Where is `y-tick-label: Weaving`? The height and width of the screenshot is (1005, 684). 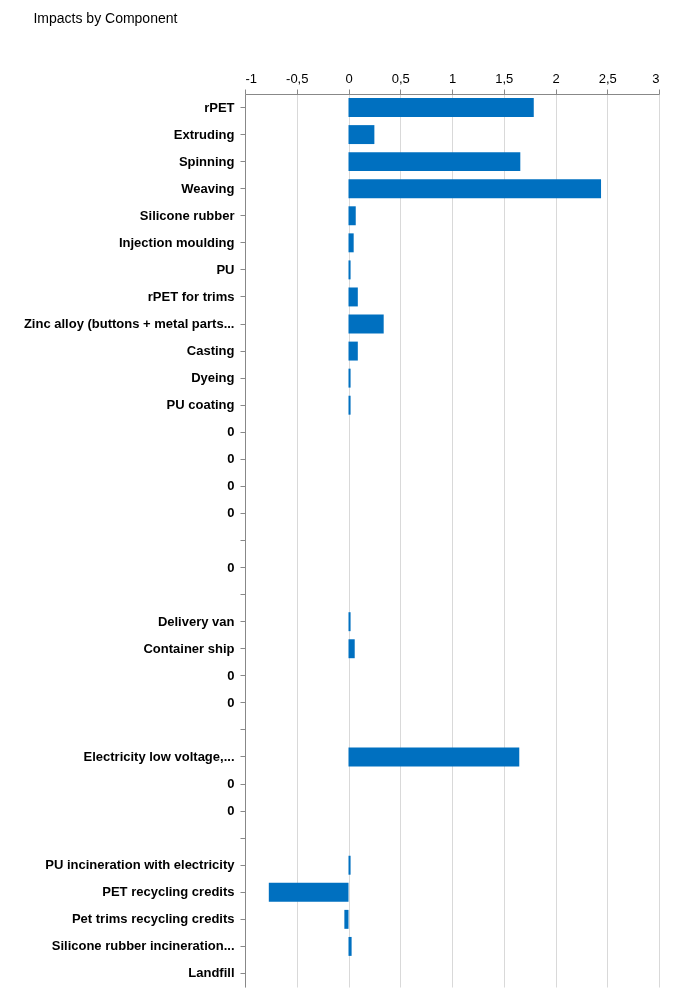 y-tick-label: Weaving is located at coordinates (208, 188).